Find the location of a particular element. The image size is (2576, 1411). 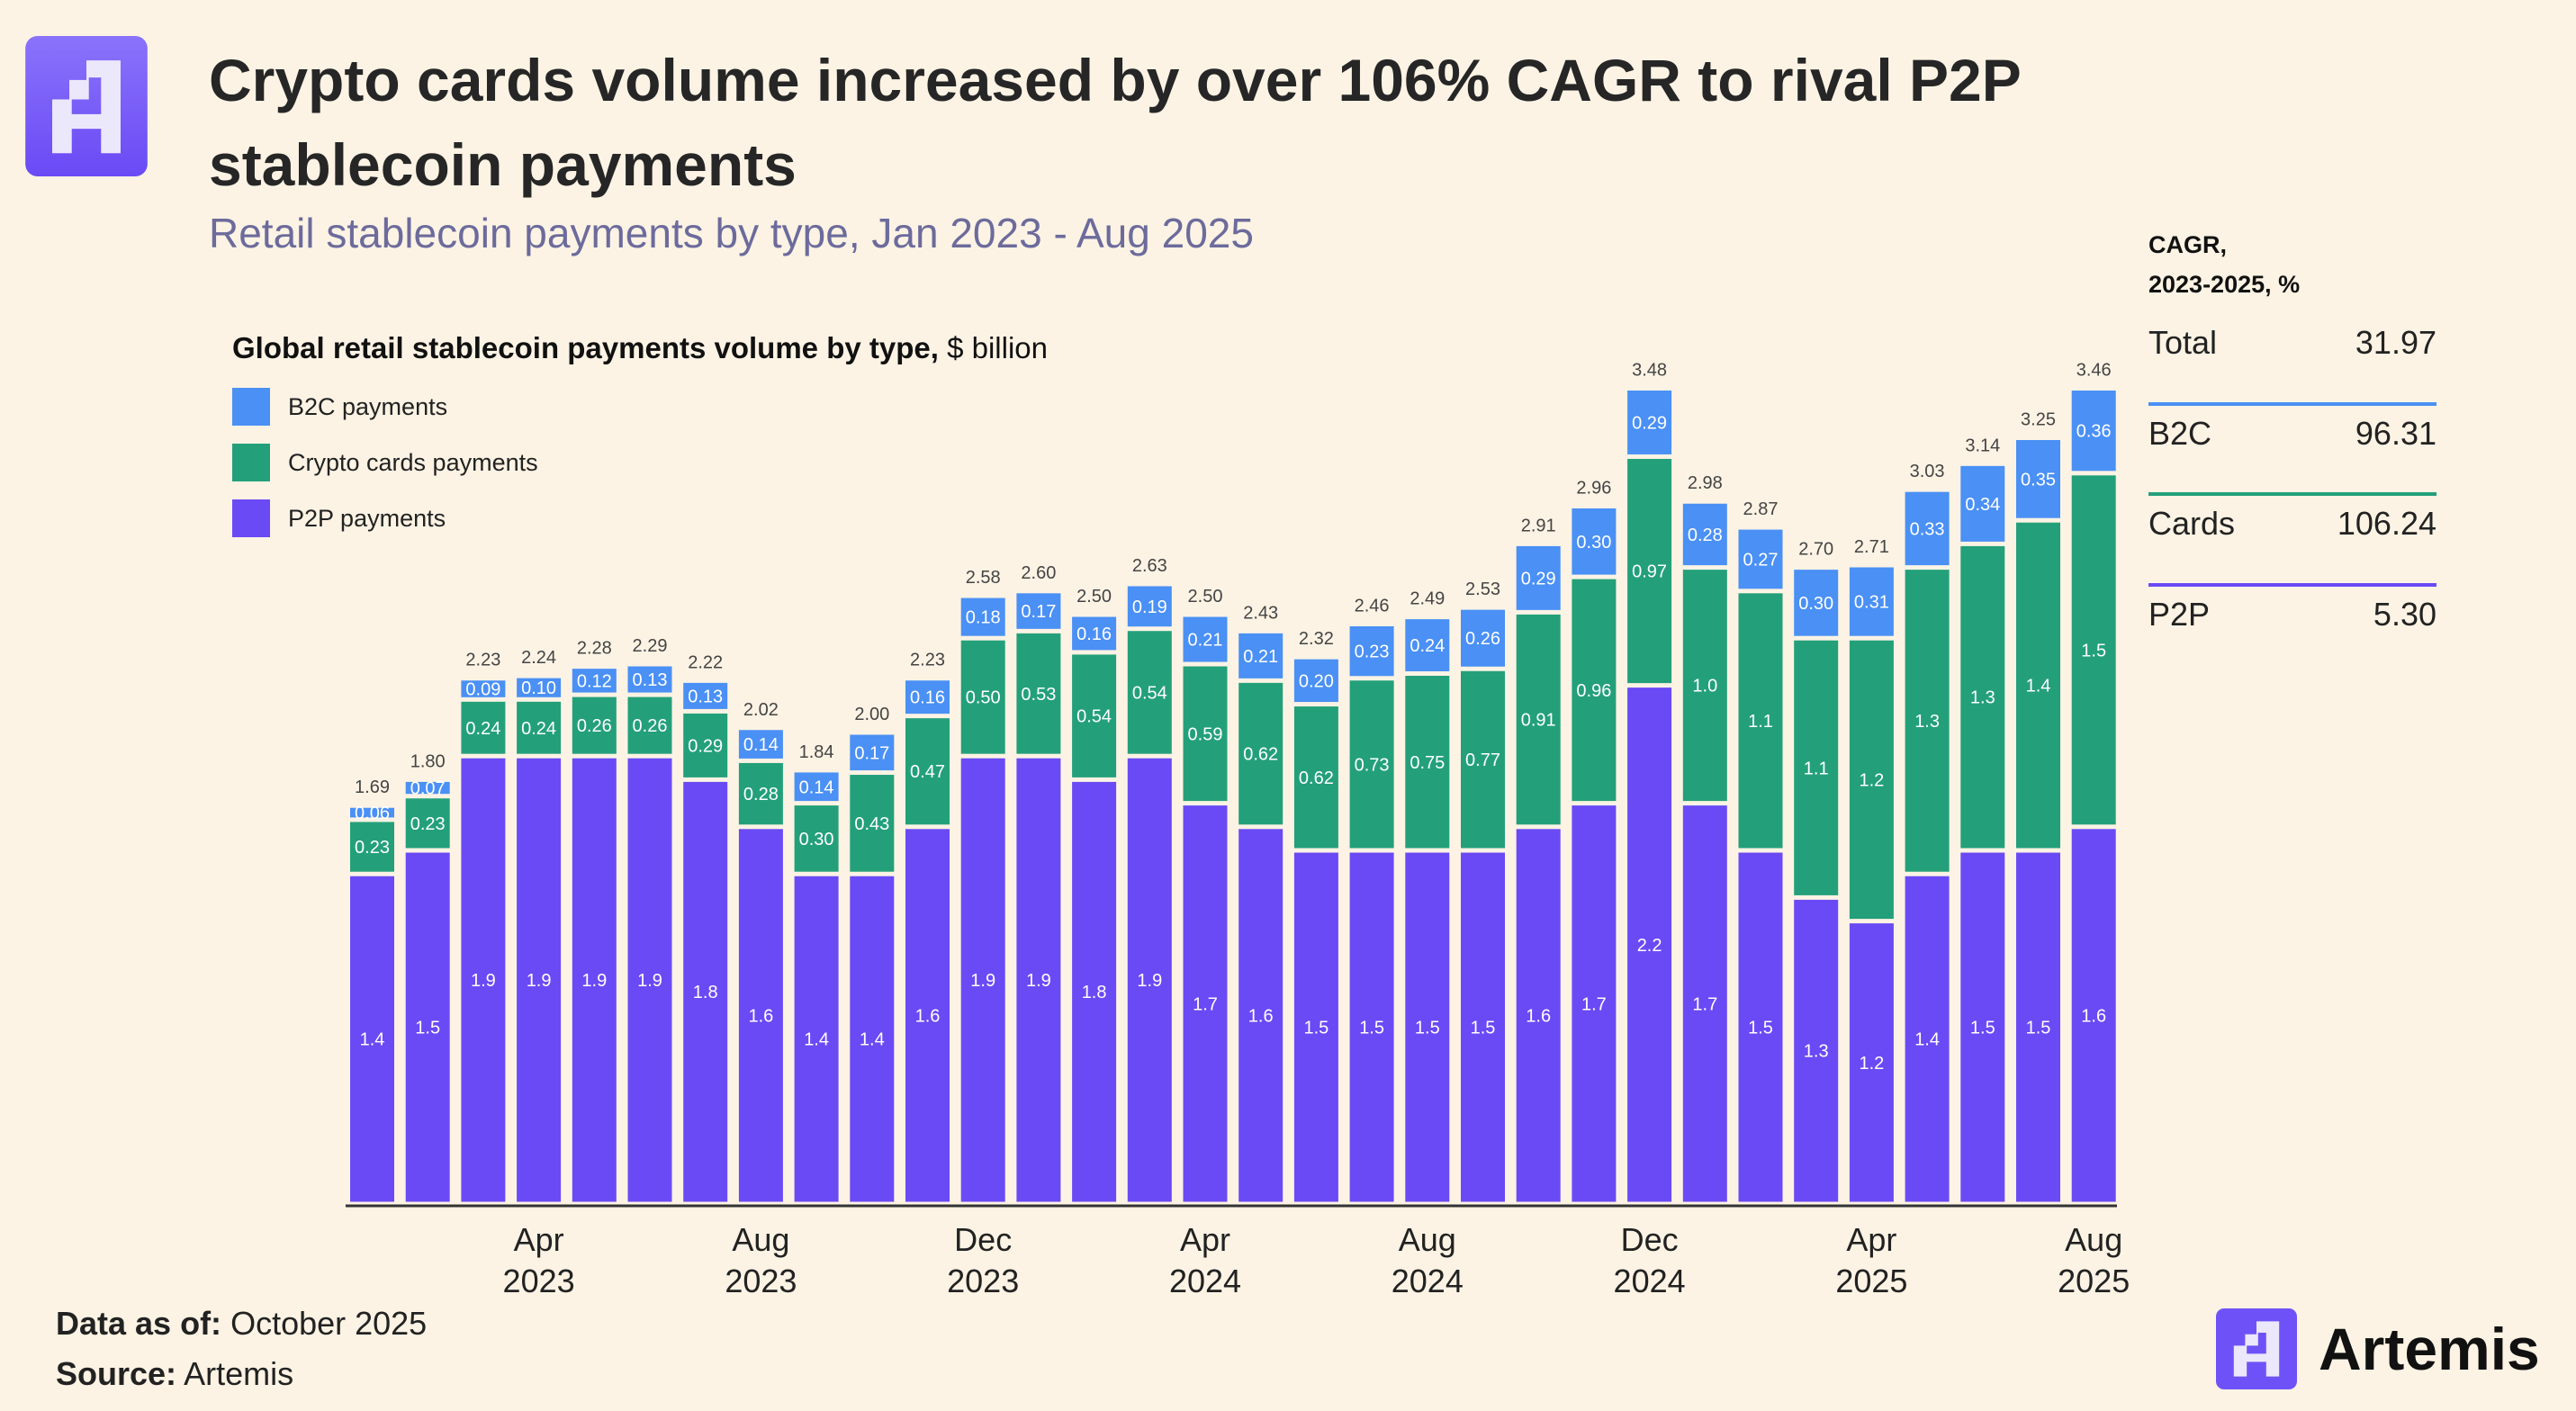

data-as-of-label: Data as of: is located at coordinates (139, 1323).